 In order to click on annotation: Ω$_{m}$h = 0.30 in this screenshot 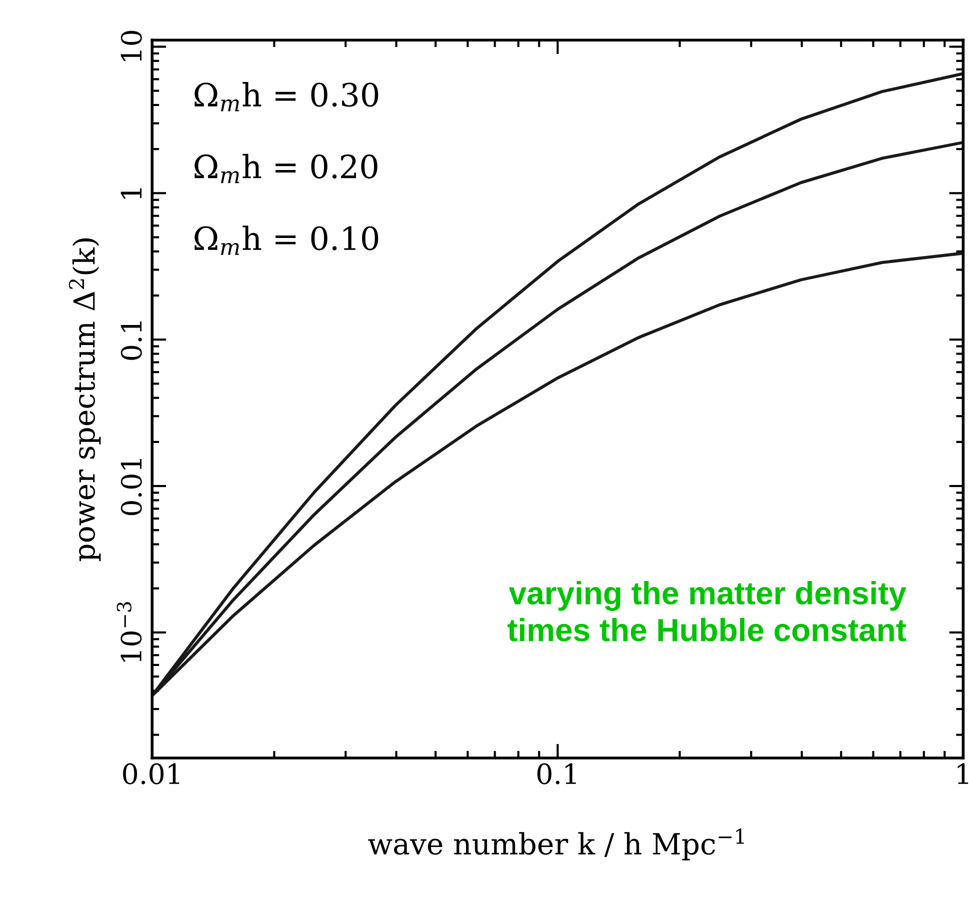, I will do `click(286, 97)`.